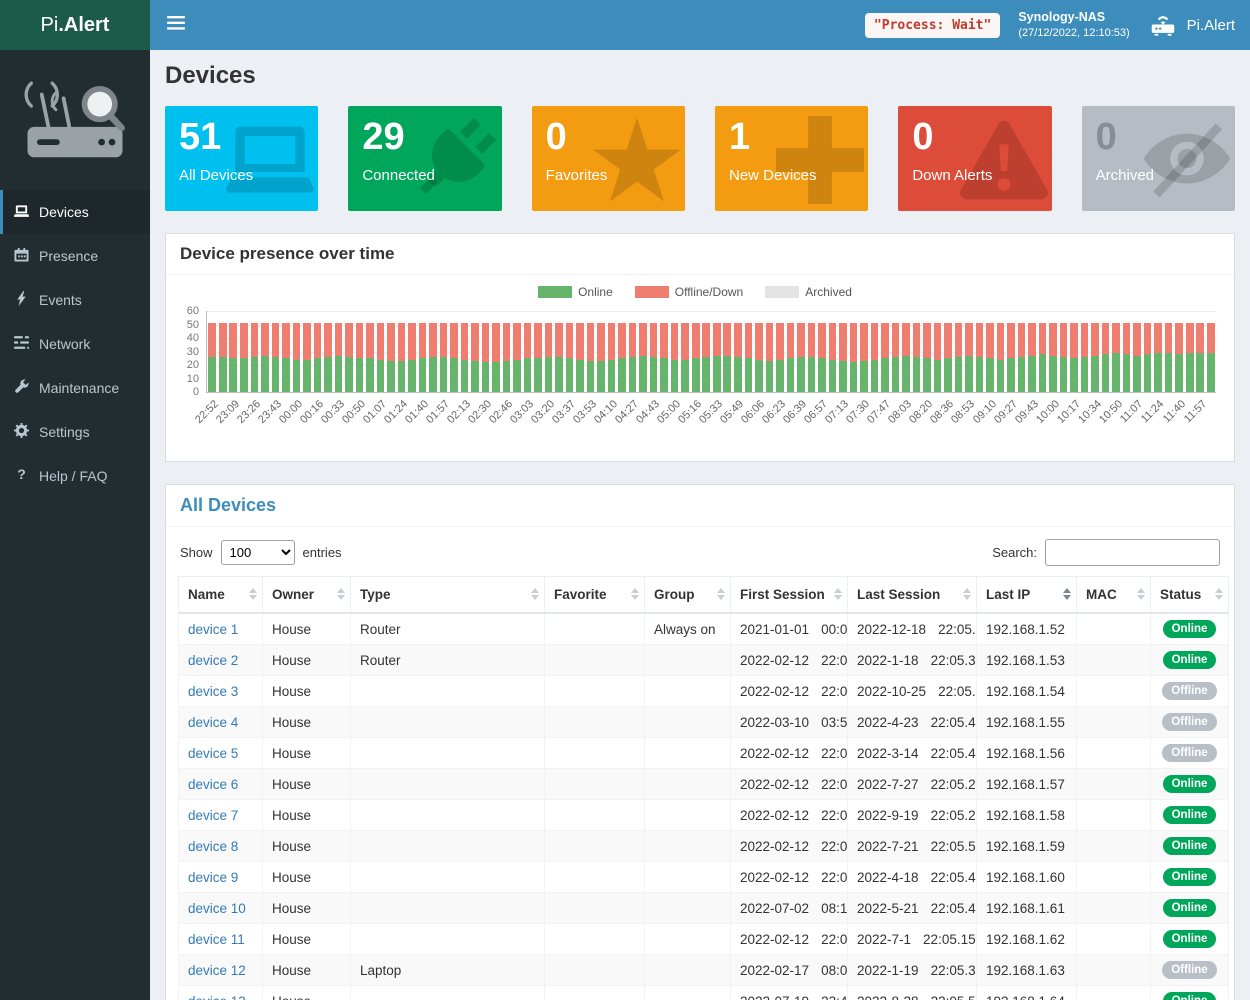 The image size is (1250, 1000). I want to click on search-input, so click(1132, 552).